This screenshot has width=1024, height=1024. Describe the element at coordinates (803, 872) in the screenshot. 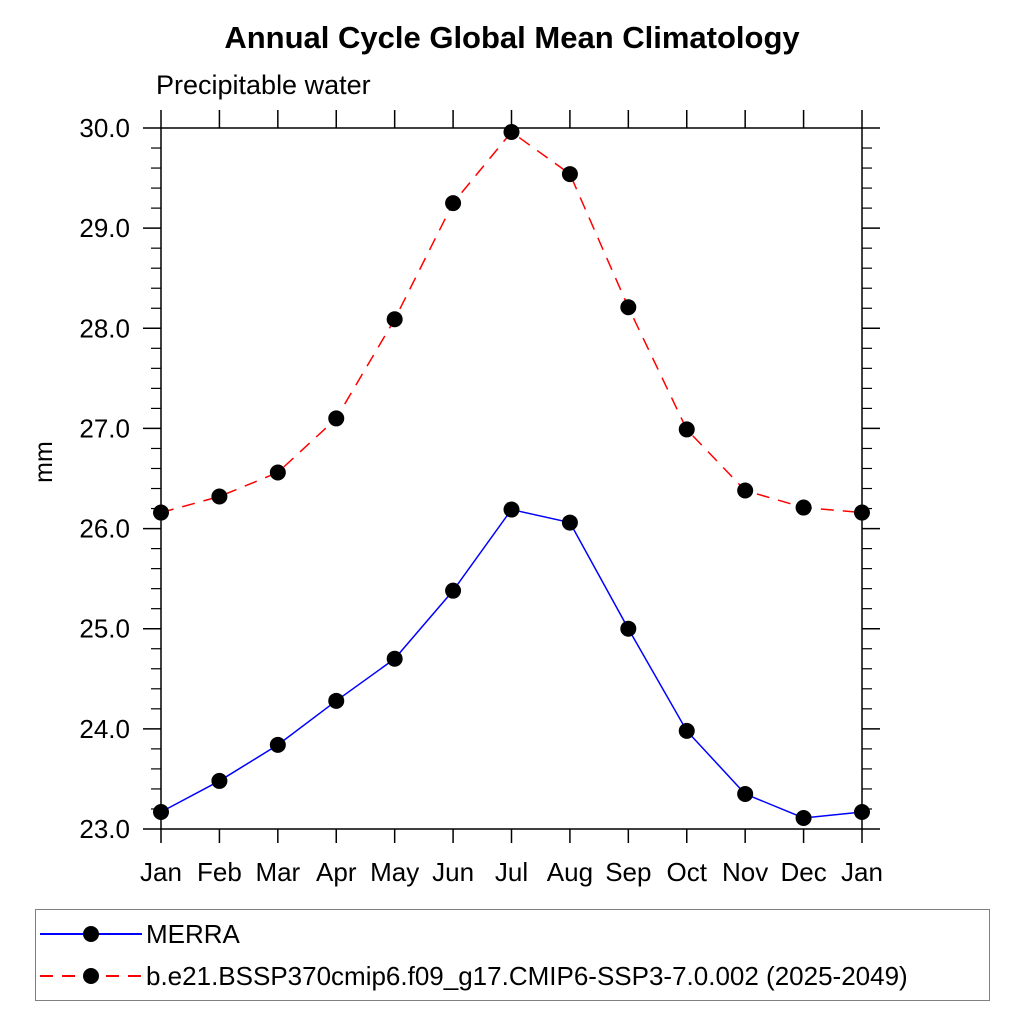

I see `x-tick-label: Dec` at that location.